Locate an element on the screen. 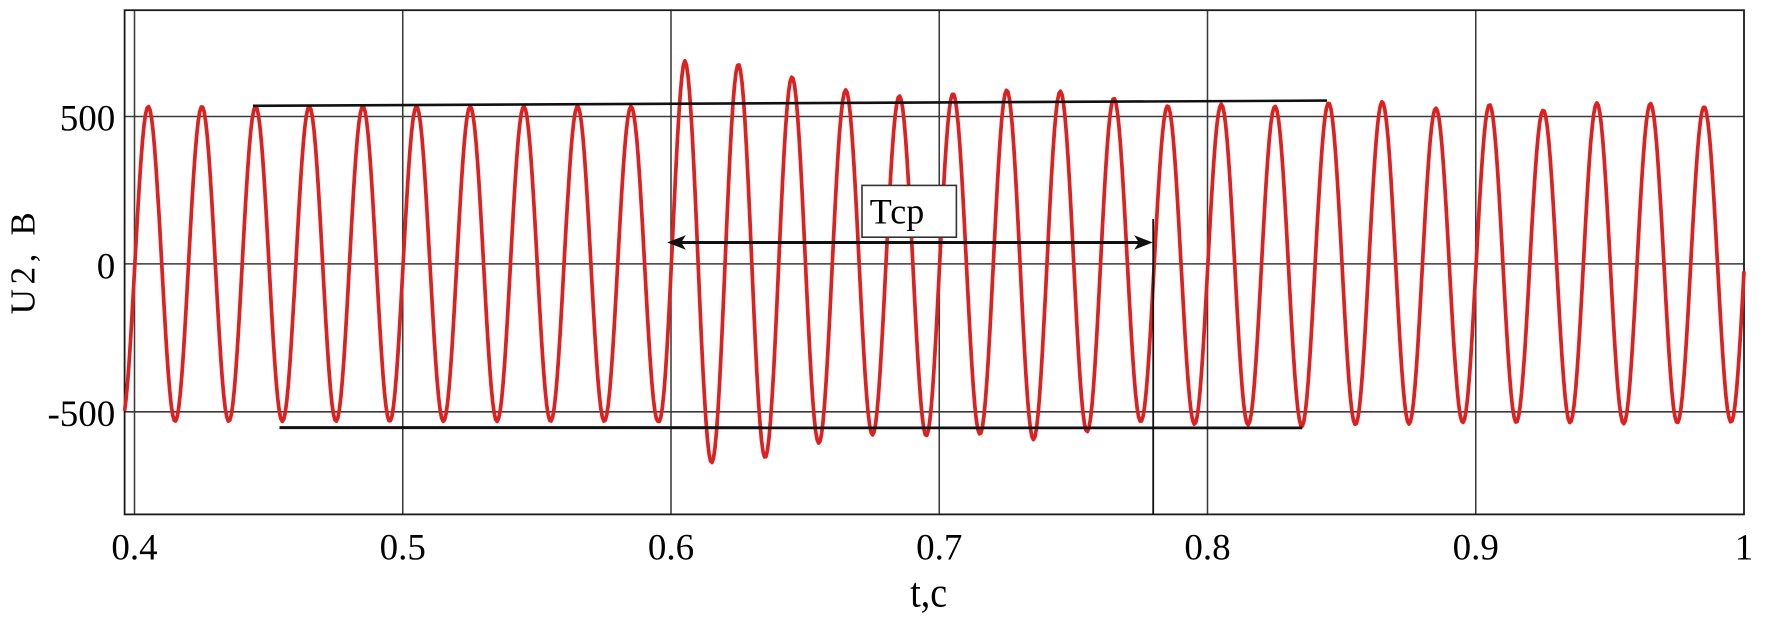 This screenshot has width=1772, height=623. svg-text: -500 is located at coordinates (81, 414).